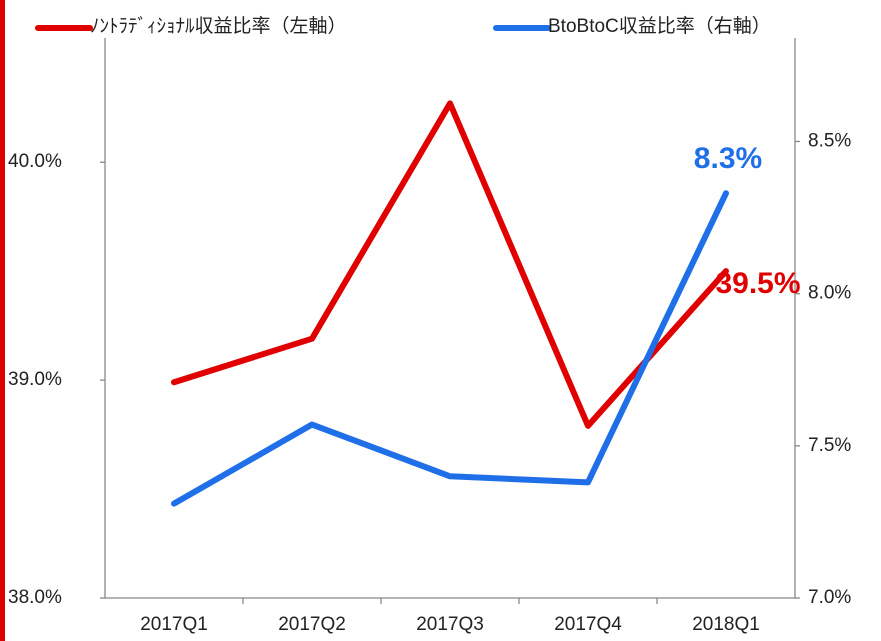 The height and width of the screenshot is (641, 881). I want to click on value-label: 39.5%, so click(757, 283).